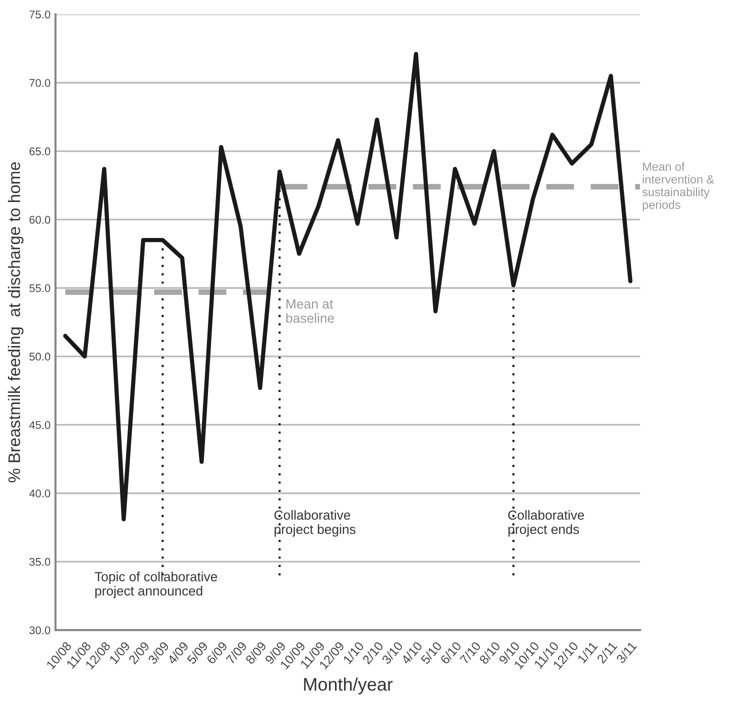 This screenshot has height=716, width=740. Describe the element at coordinates (40, 220) in the screenshot. I see `y-tick-label: 60.0` at that location.